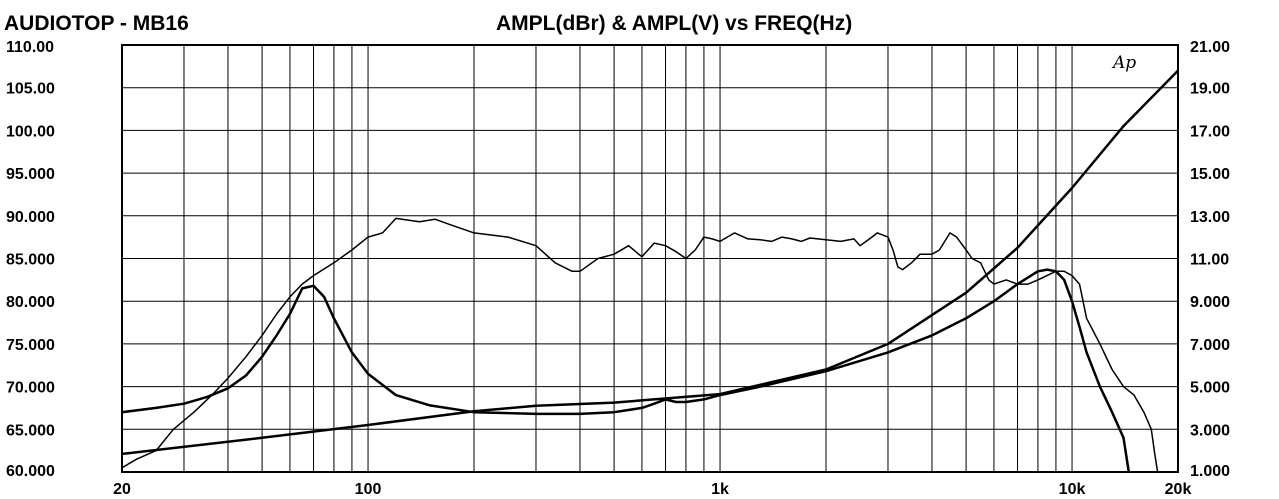 The image size is (1279, 499). I want to click on x-tick-label: 100, so click(368, 489).